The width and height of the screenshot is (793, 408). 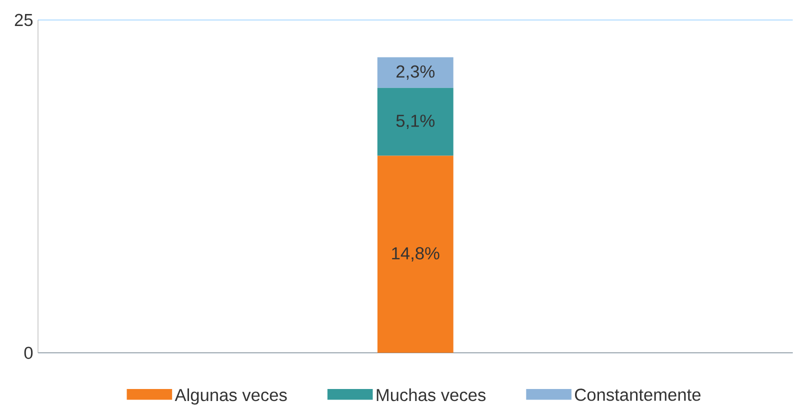 I want to click on data-label: 5,1%, so click(x=415, y=121).